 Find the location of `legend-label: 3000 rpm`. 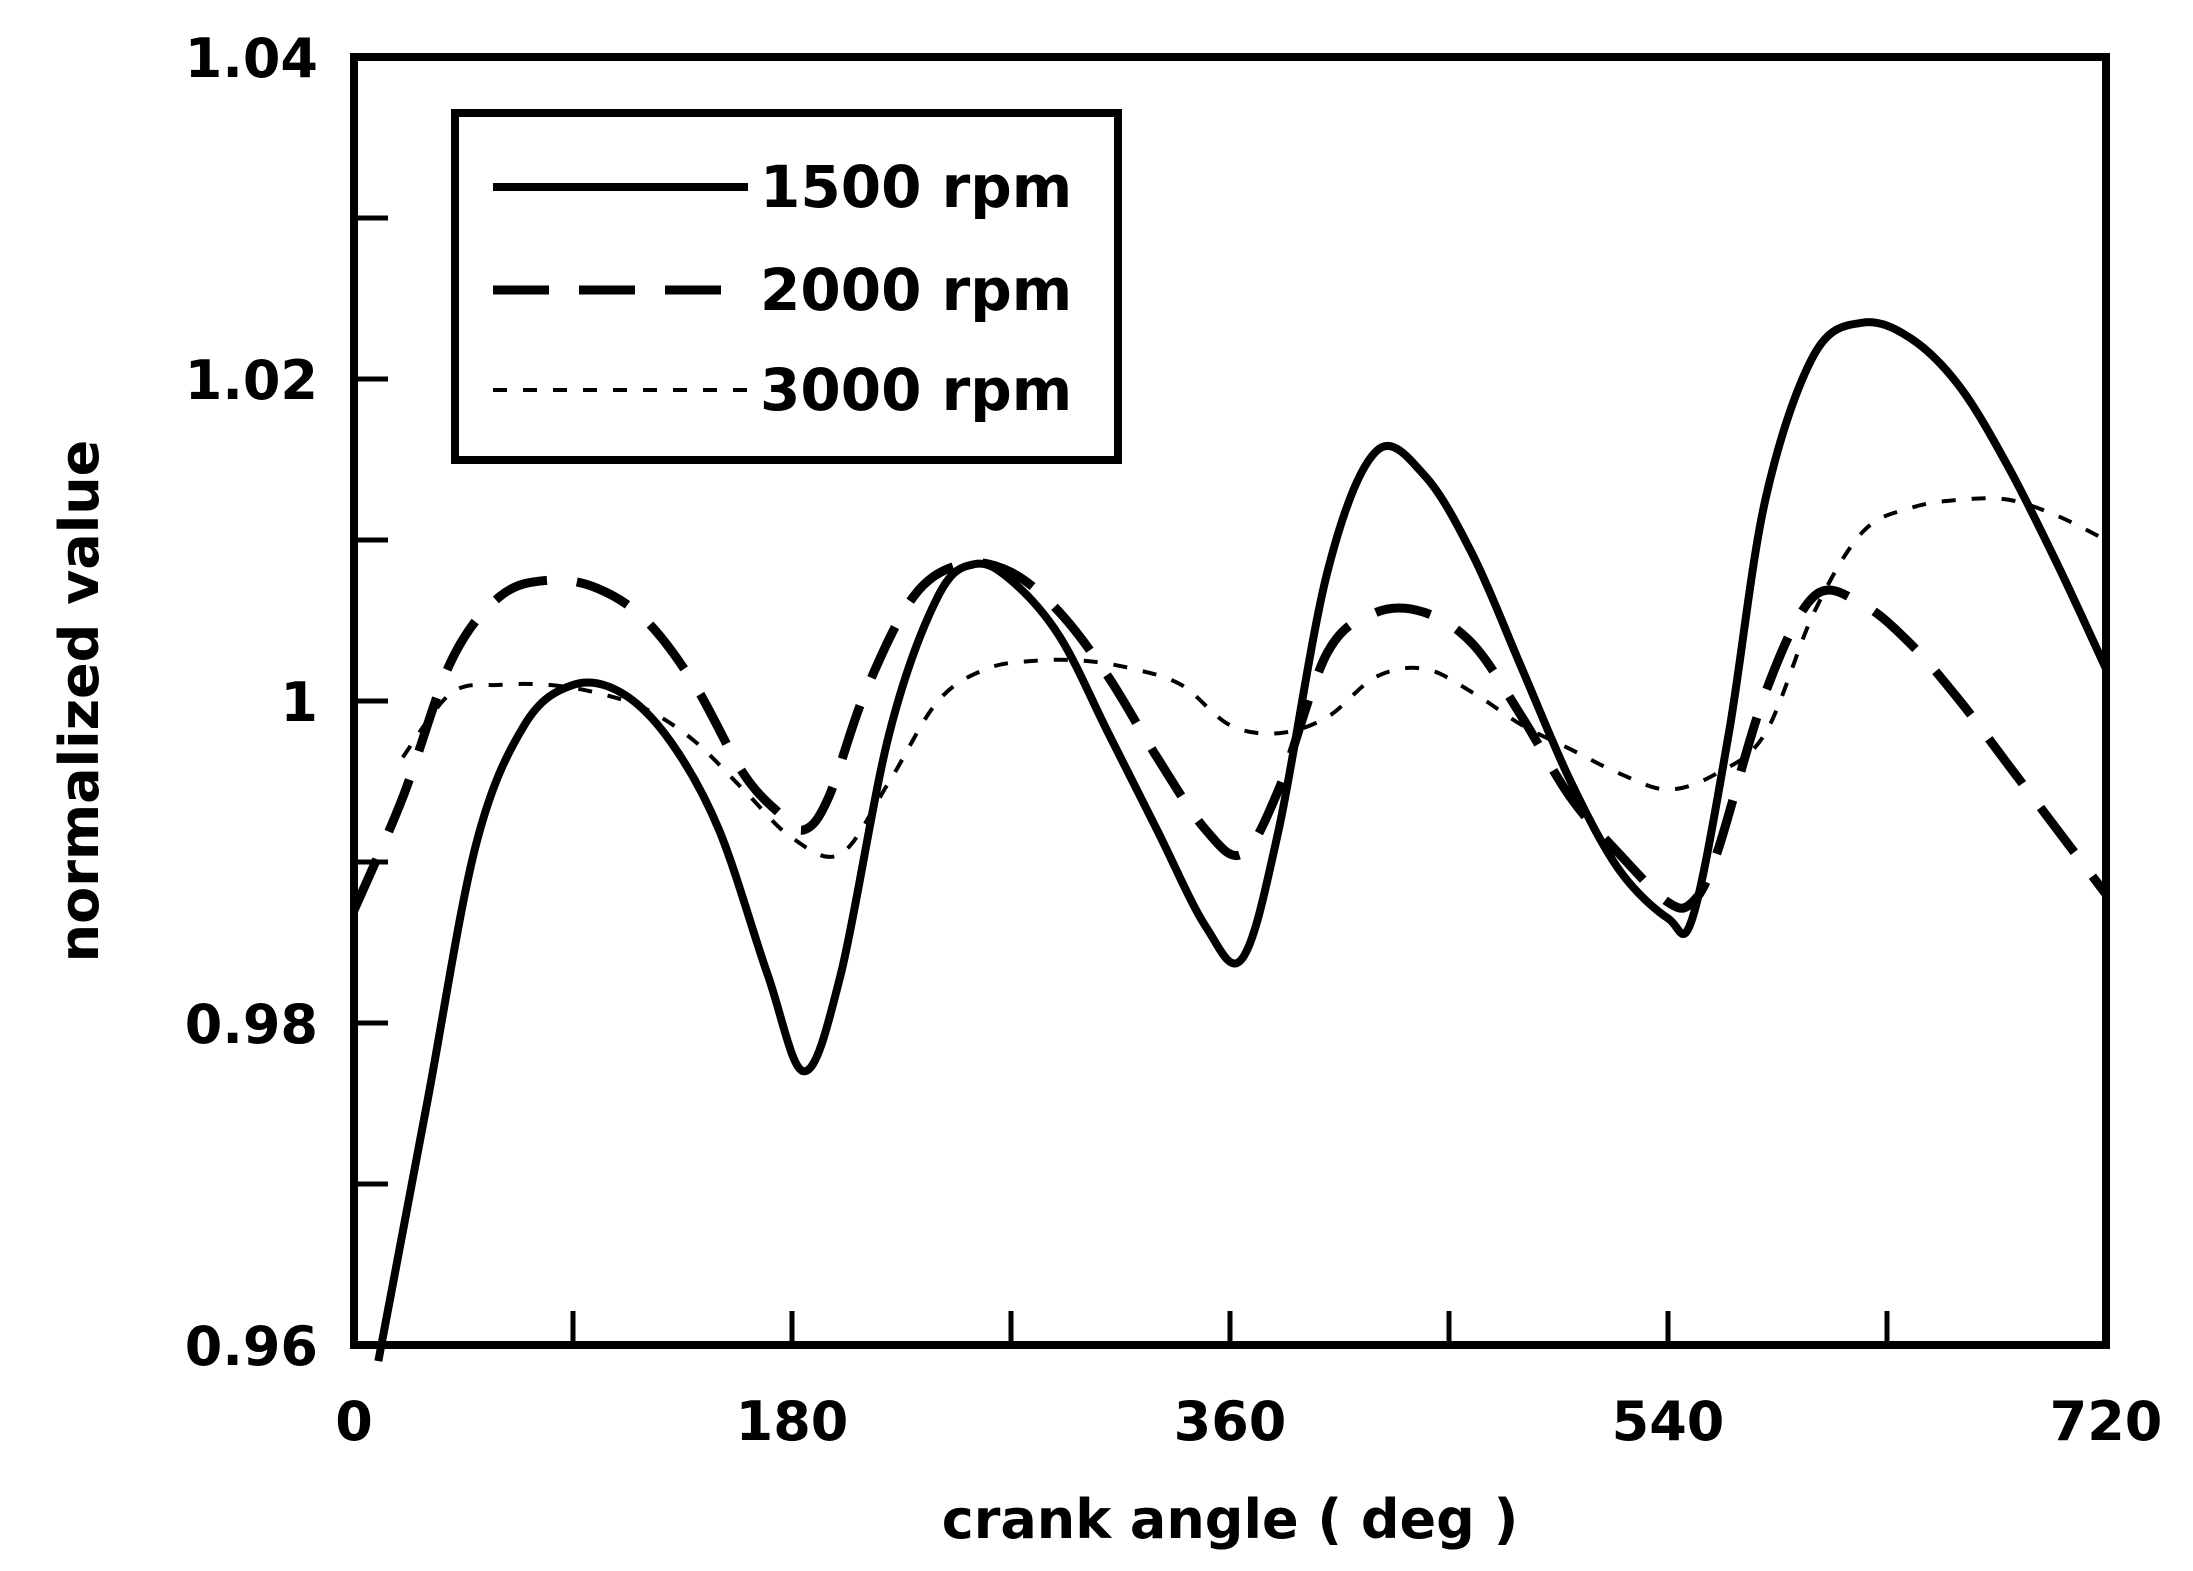

legend-label: 3000 rpm is located at coordinates (916, 390).